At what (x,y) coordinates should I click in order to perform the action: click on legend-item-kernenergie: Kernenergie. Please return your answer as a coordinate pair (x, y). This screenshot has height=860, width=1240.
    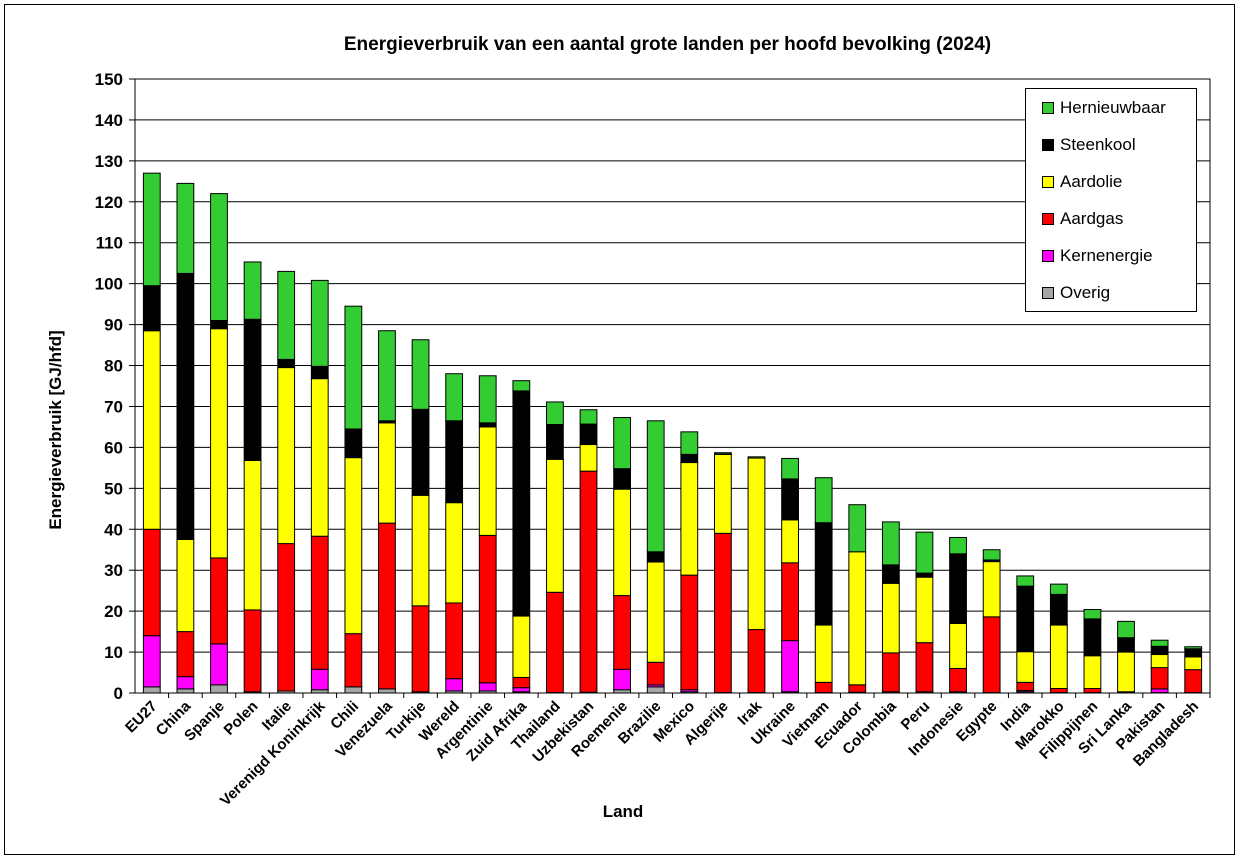
    Looking at the image, I should click on (1097, 256).